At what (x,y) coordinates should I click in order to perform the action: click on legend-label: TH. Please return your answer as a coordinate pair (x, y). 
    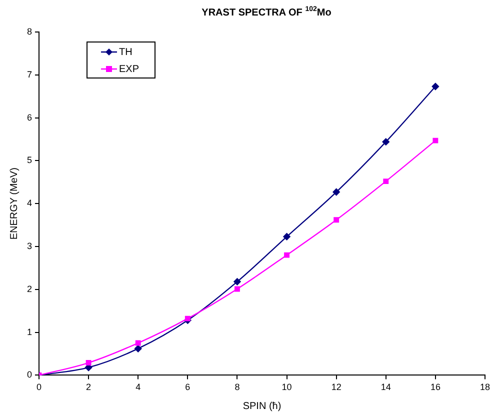
    Looking at the image, I should click on (125, 52).